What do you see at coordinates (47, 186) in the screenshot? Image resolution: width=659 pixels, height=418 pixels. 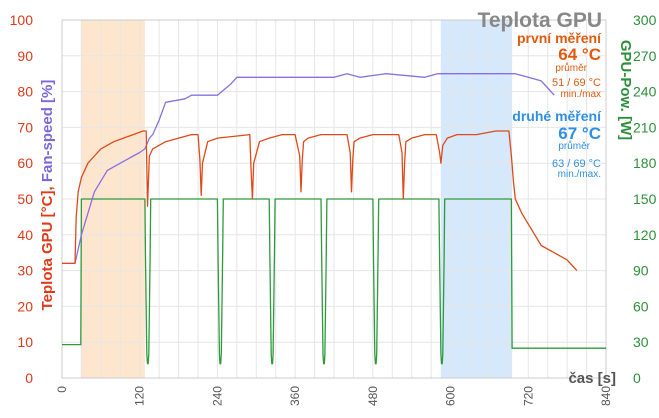 I see `y-left-axis-title-sep: ,` at bounding box center [47, 186].